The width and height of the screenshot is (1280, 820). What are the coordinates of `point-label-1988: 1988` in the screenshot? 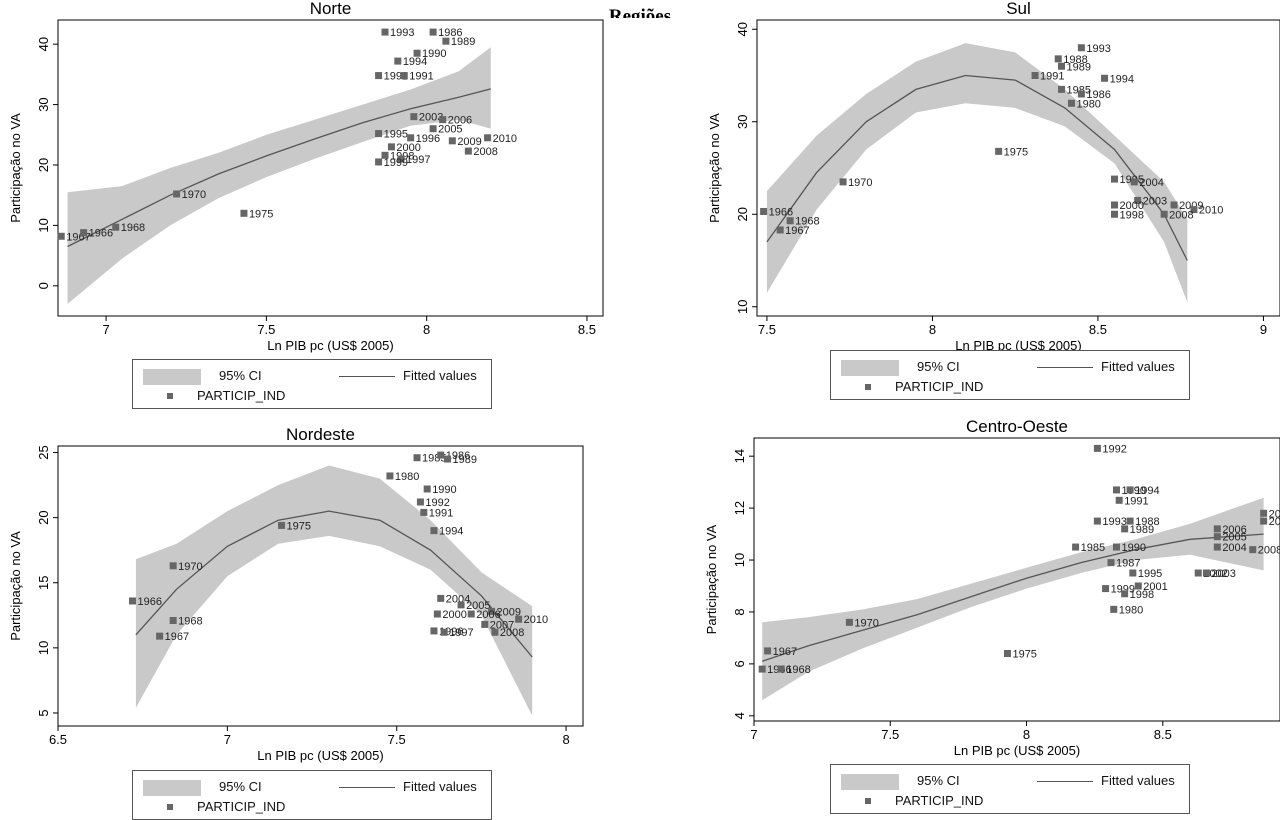 It's located at (1147, 522).